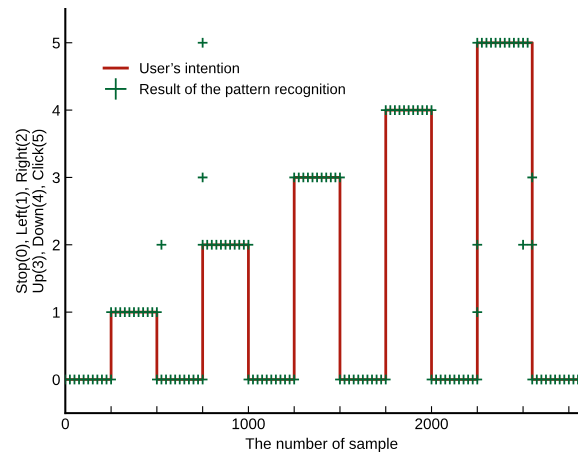 The image size is (578, 454). What do you see at coordinates (65, 424) in the screenshot?
I see `x-tick-label: 0` at bounding box center [65, 424].